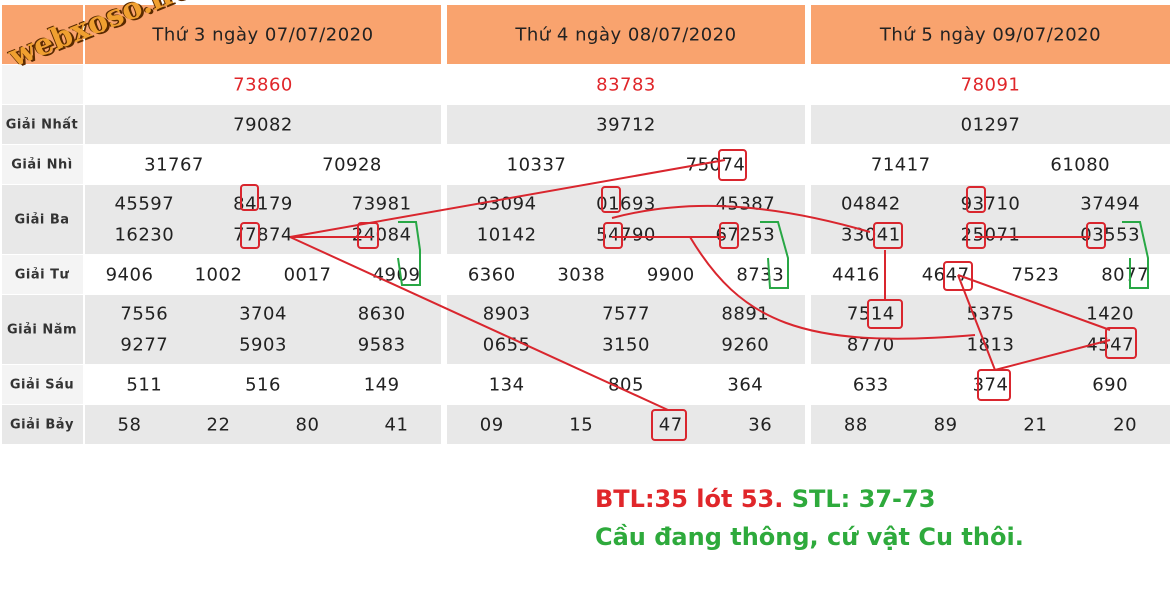 This screenshot has width=1174, height=589. I want to click on prize-number: 41, so click(396, 425).